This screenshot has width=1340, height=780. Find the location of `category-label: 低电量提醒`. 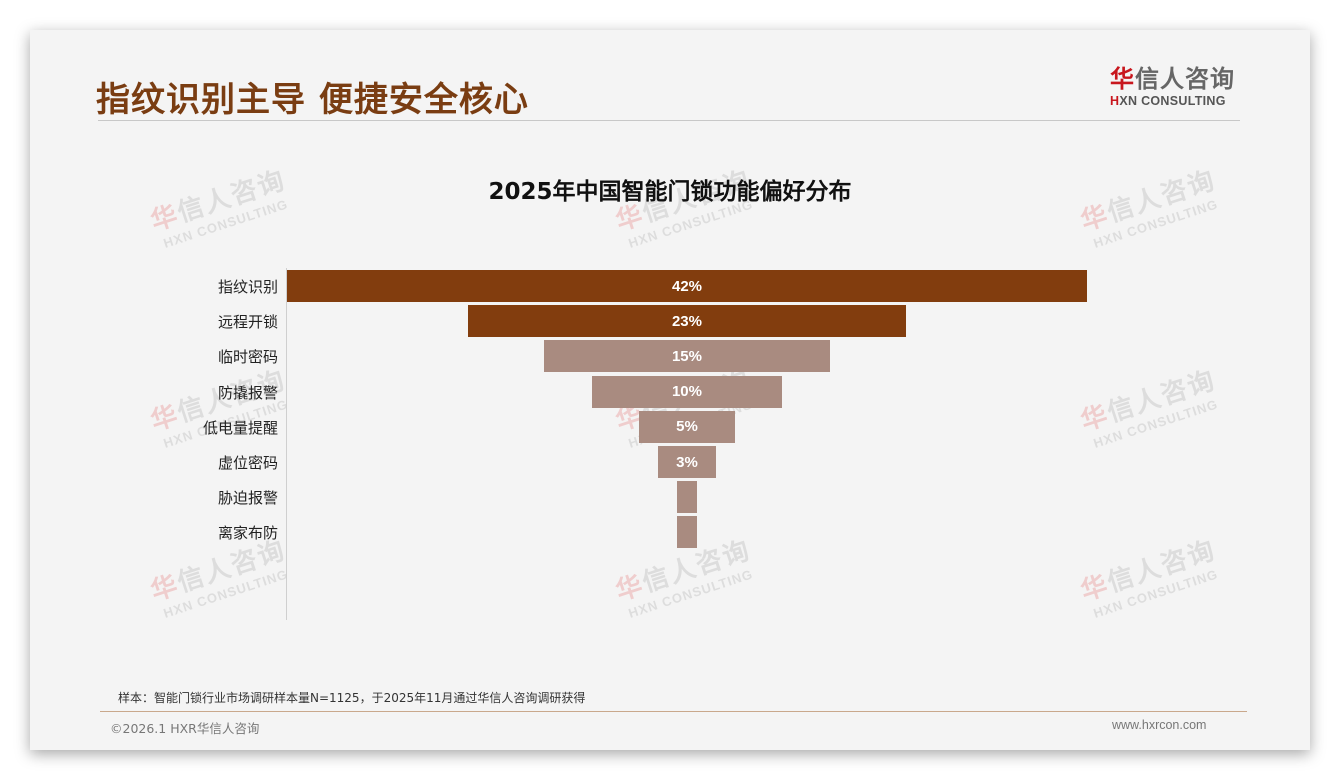

category-label: 低电量提醒 is located at coordinates (240, 427).